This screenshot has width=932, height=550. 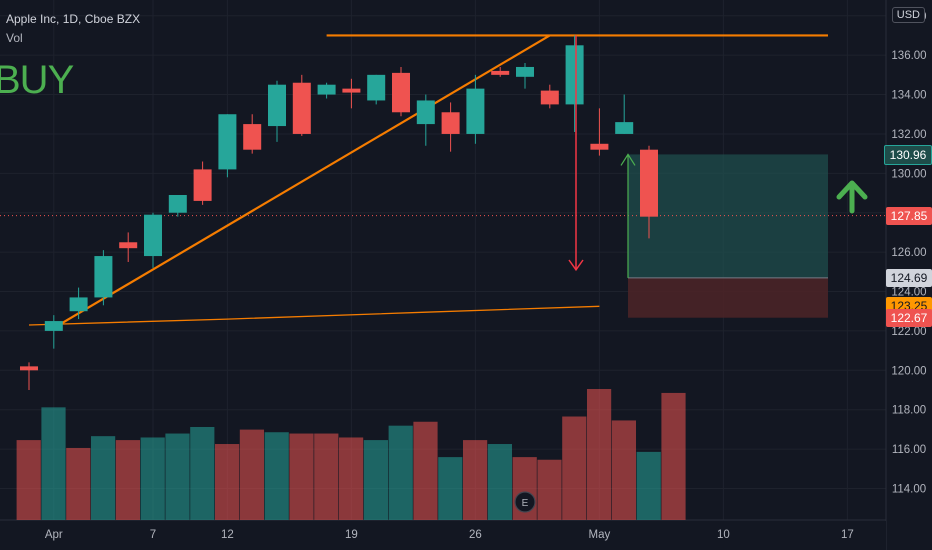 I want to click on symbol-title: Apple Inc, 1D, Cboe BZX, so click(x=73, y=19).